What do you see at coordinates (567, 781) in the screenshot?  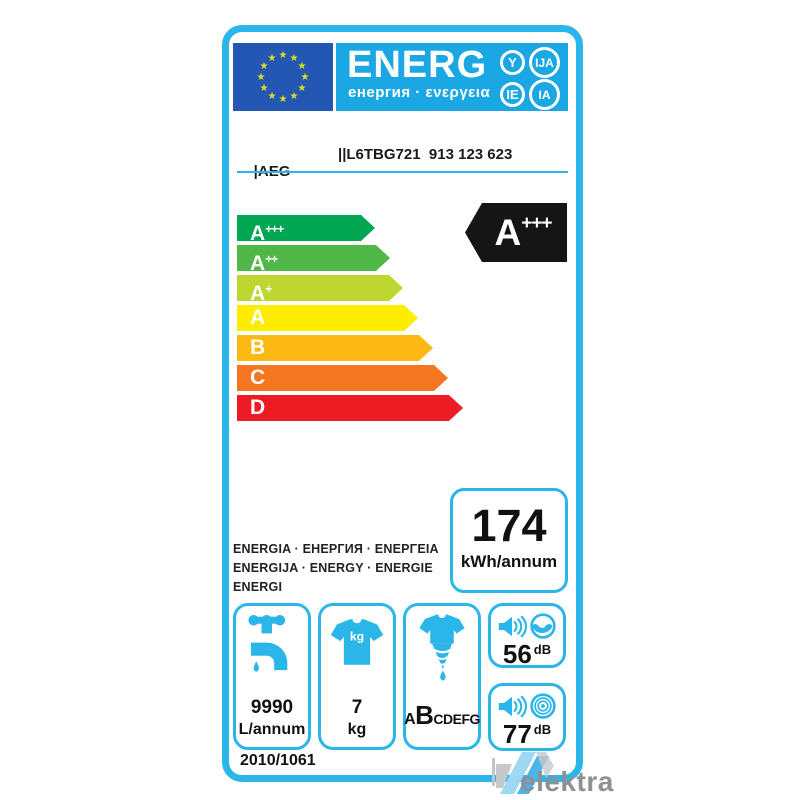 I see `watermark-text: elektra` at bounding box center [567, 781].